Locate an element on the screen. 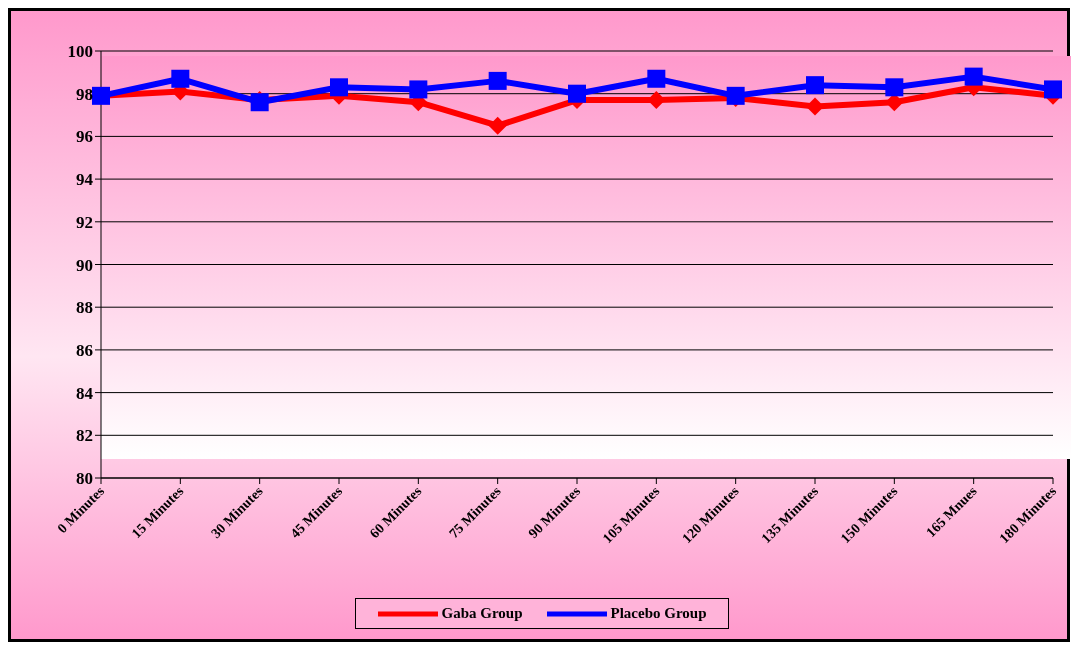  y-tick-label: 92 is located at coordinates (84, 222).